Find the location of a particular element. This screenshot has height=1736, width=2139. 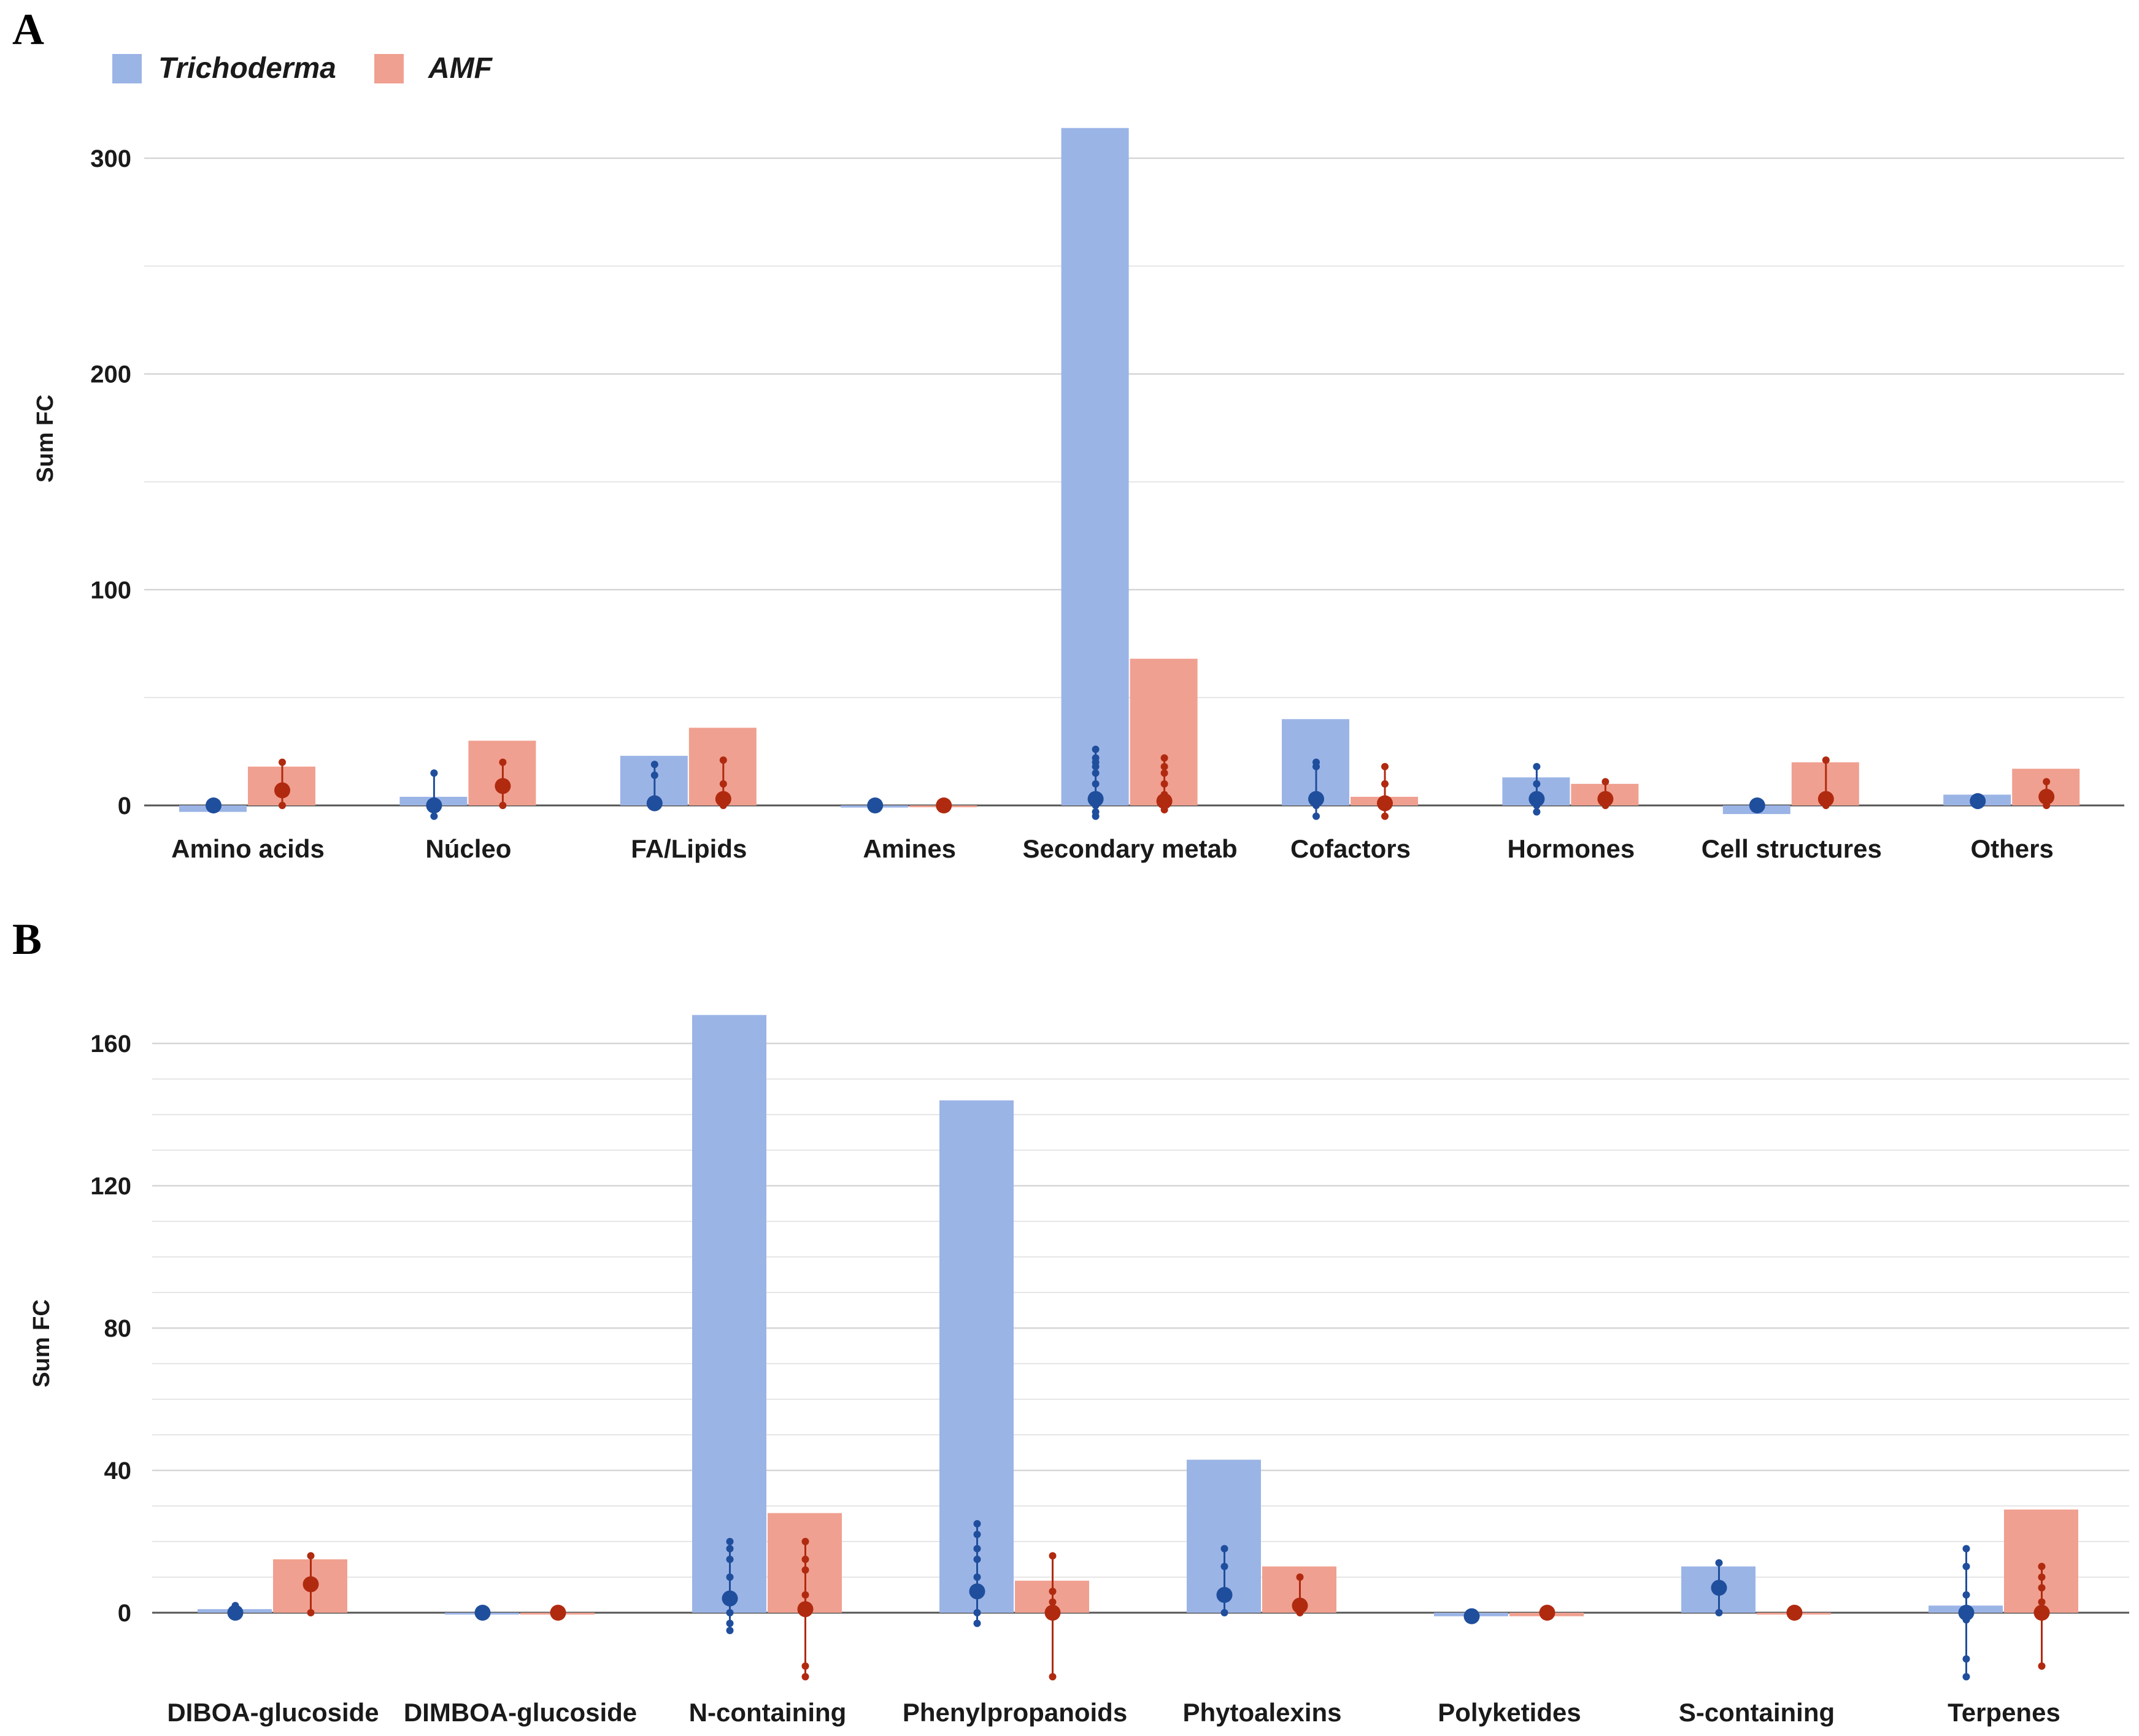

y-tick-label: 120 is located at coordinates (111, 1186).